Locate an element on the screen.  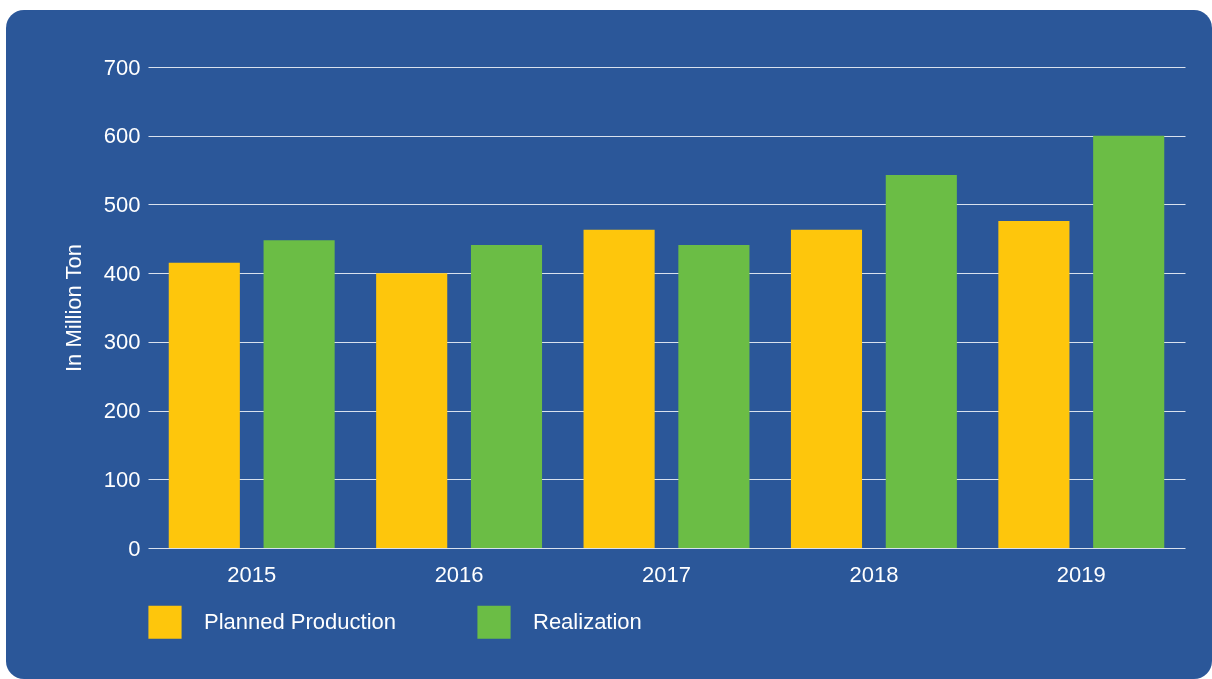
x-tick-label: 2017 is located at coordinates (666, 574).